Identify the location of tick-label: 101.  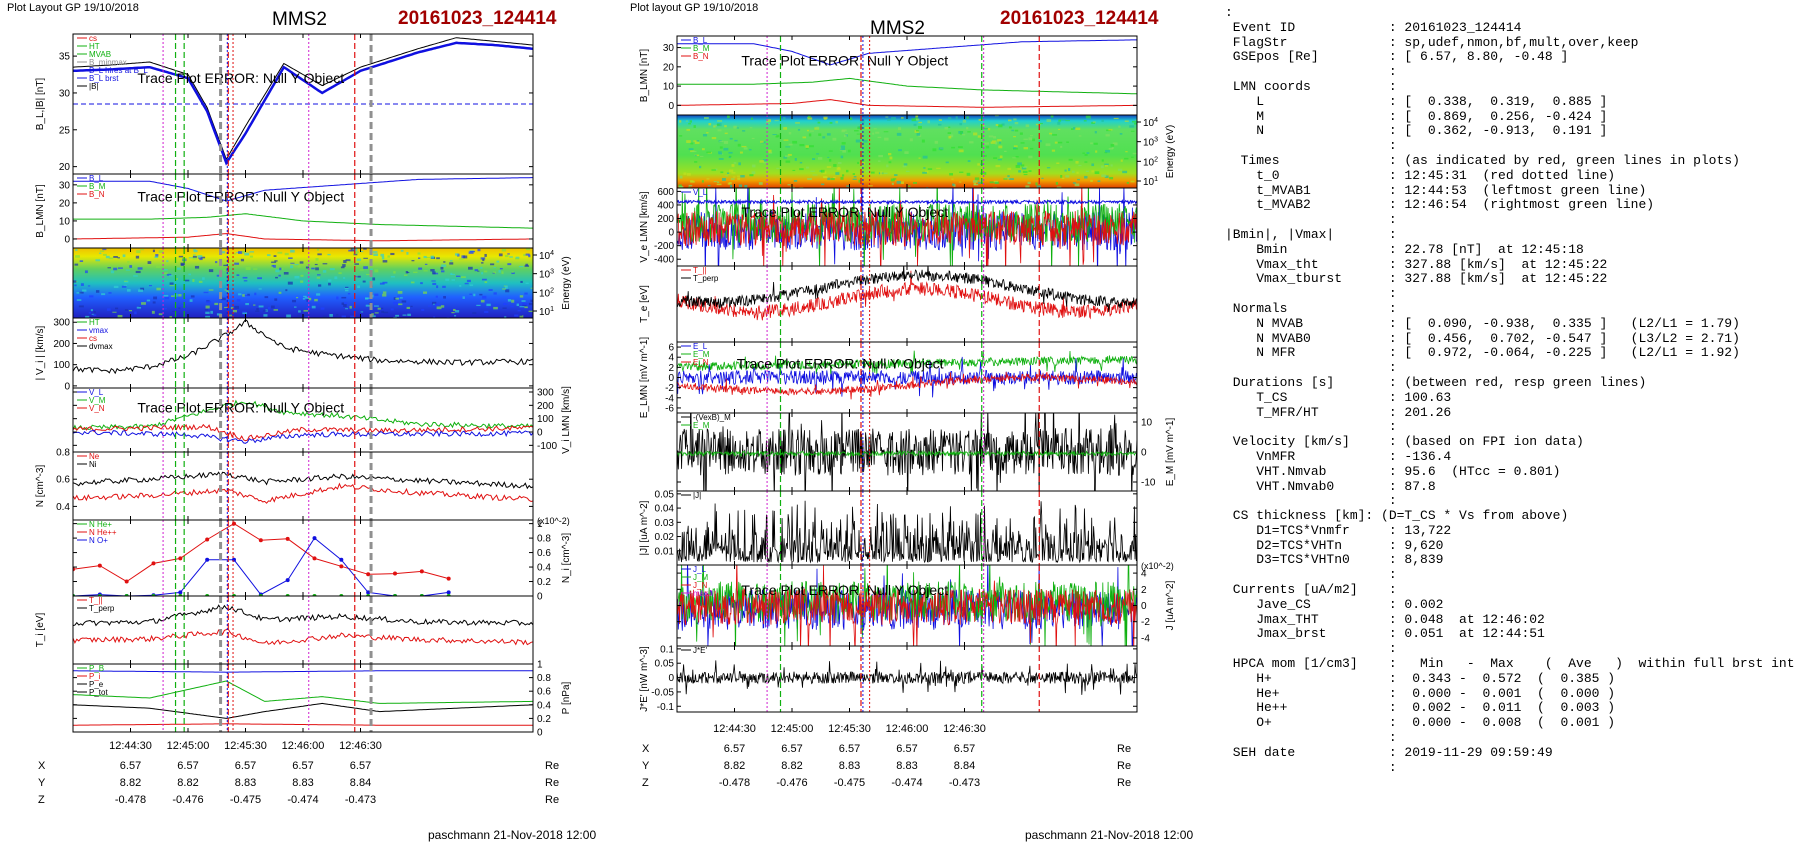
(1150, 182).